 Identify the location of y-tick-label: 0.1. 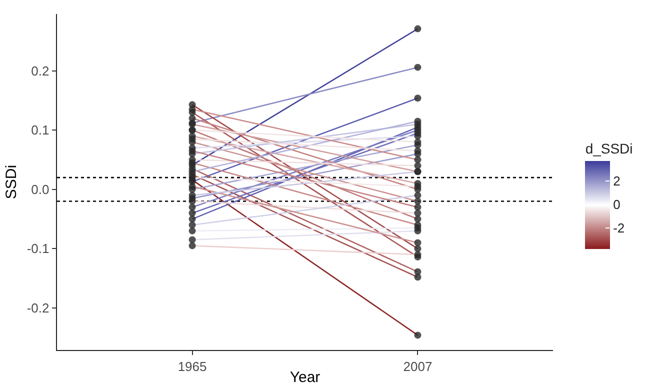
(40, 130).